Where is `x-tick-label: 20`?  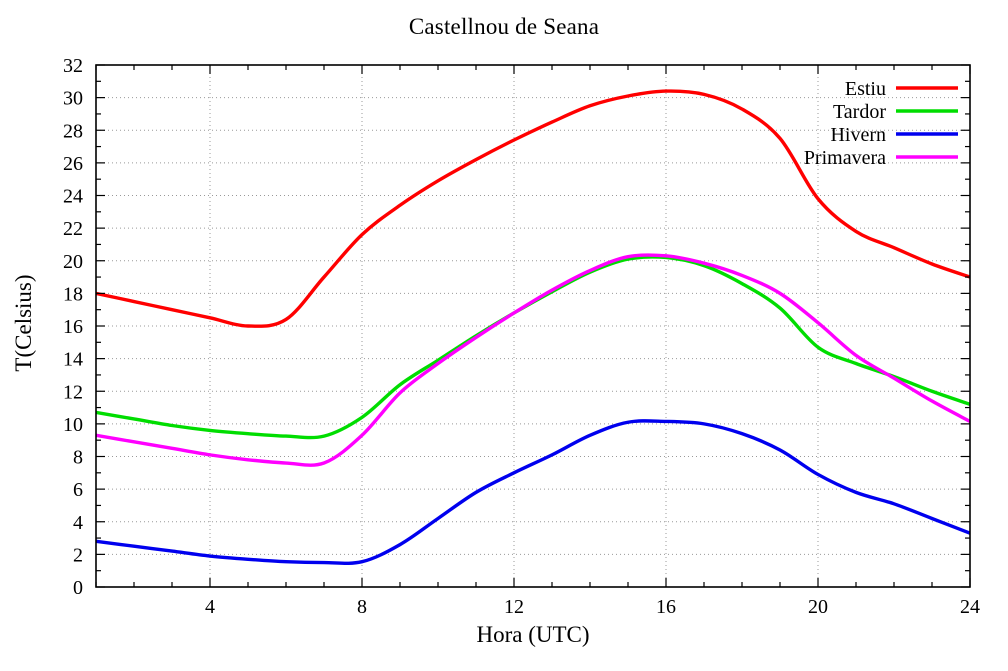
x-tick-label: 20 is located at coordinates (818, 607).